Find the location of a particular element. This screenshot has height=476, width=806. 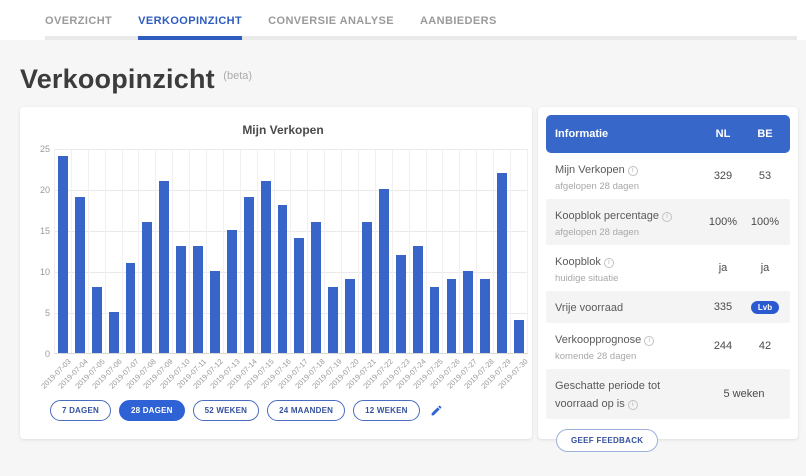

info-row-label: Koopblok i is located at coordinates (584, 262).